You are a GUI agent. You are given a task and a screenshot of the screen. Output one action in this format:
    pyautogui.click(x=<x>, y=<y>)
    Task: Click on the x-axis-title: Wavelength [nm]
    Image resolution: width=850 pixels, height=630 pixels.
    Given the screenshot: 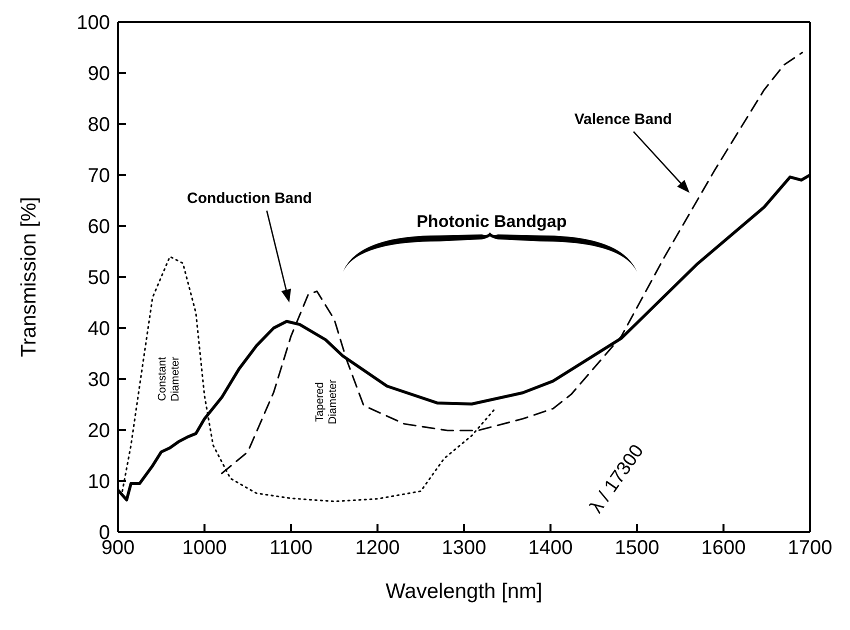 What is the action you would take?
    pyautogui.click(x=464, y=591)
    